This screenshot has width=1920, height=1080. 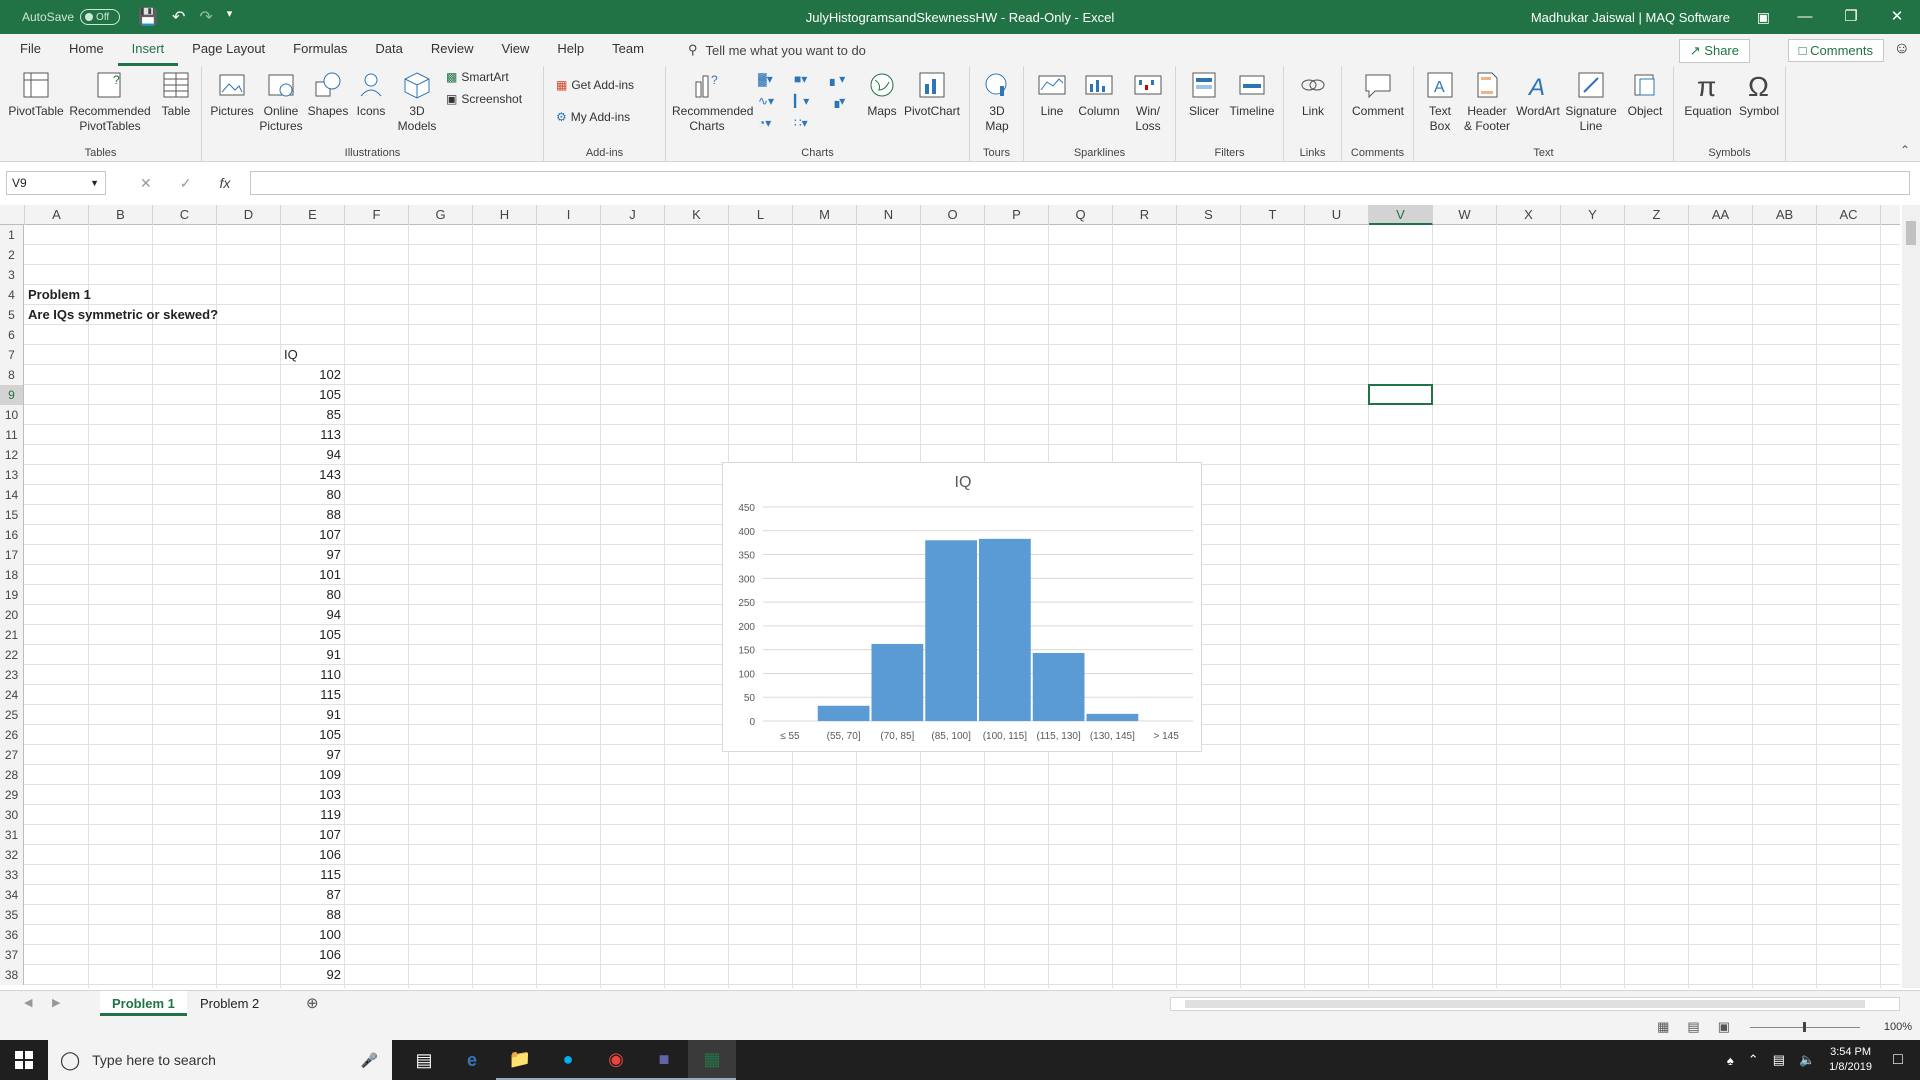 I want to click on horizontal-scroll-thumb, so click(x=1525, y=1004).